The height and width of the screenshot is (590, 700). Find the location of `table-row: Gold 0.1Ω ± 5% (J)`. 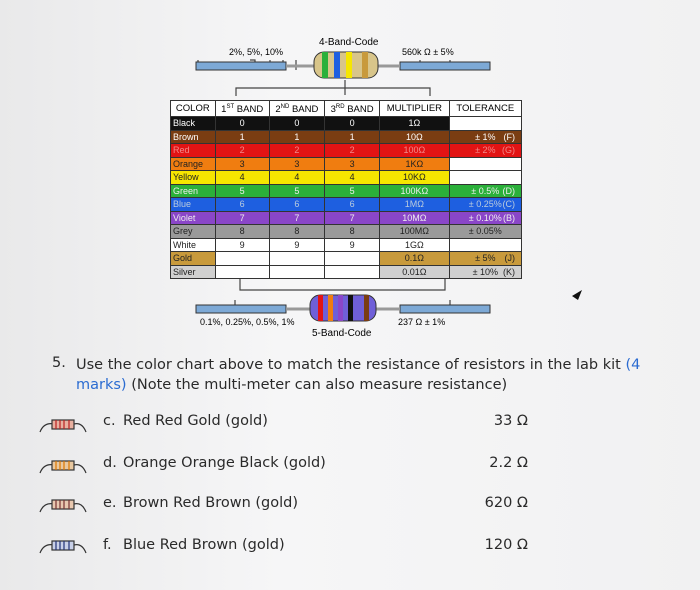

table-row: Gold 0.1Ω ± 5% (J) is located at coordinates (346, 258).